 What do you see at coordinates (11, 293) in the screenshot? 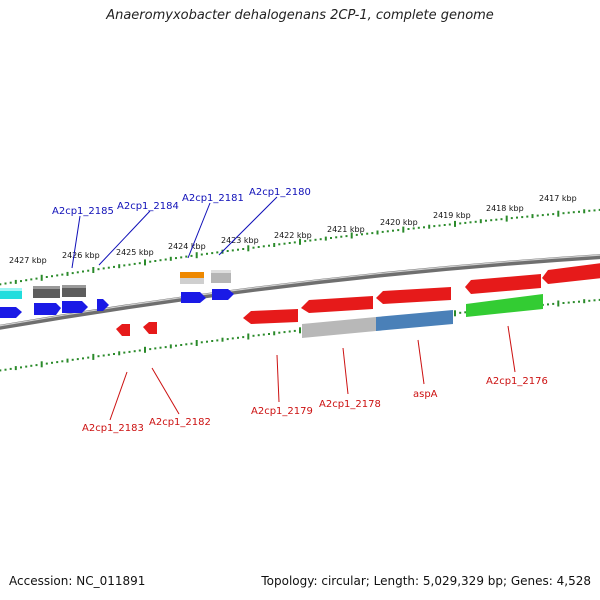
I see `gene-cyan` at bounding box center [11, 293].